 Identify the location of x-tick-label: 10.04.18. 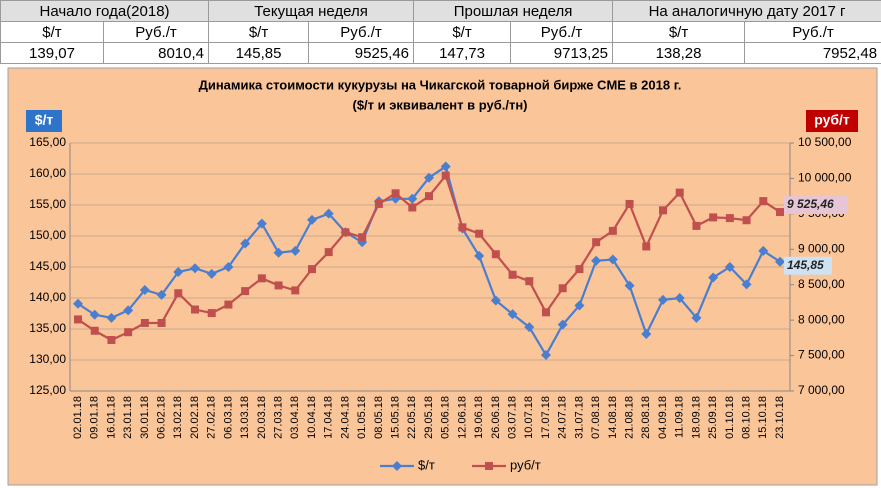
(312, 417).